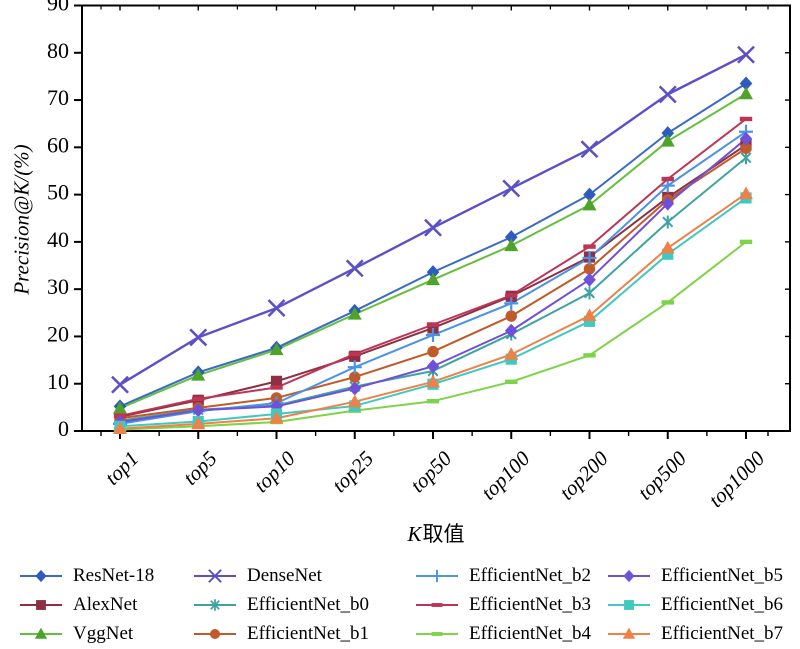 This screenshot has width=800, height=649. I want to click on legend-item-VggNet: VggNet, so click(86, 633).